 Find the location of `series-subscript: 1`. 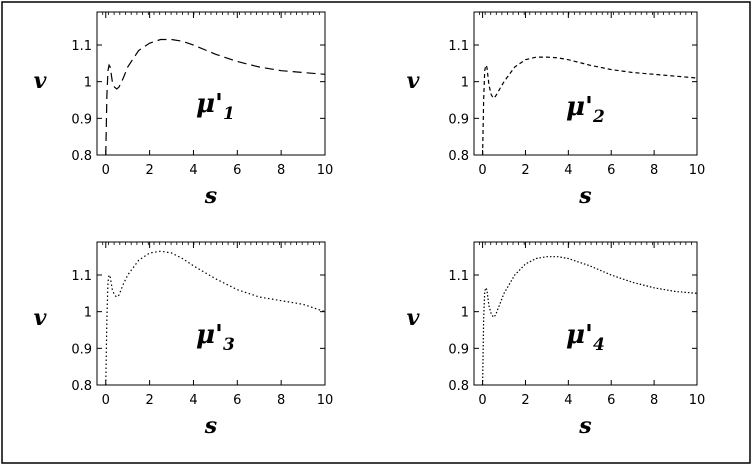

series-subscript: 1 is located at coordinates (229, 114).